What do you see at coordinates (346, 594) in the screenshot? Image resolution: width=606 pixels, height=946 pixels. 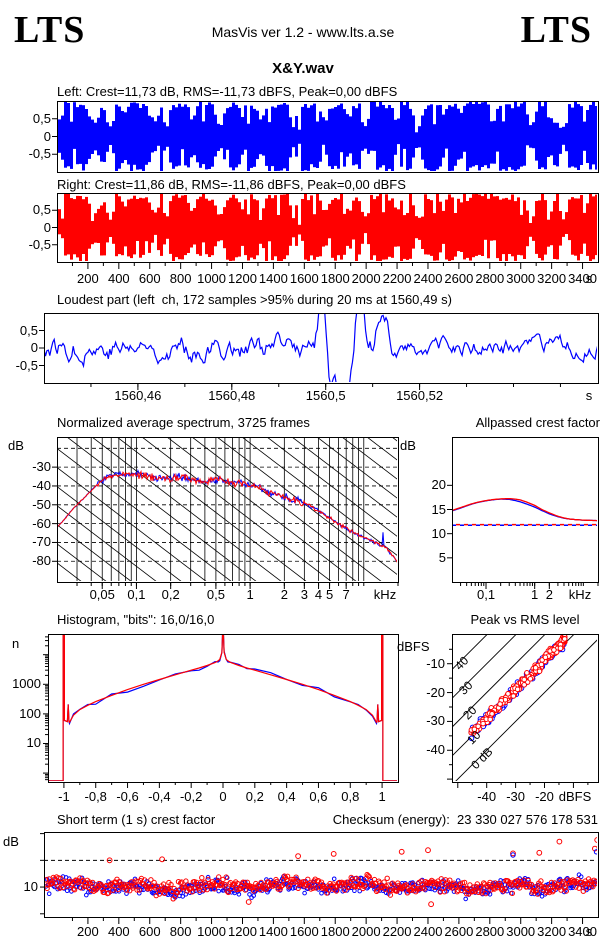 I see `x-tick-label: 7` at bounding box center [346, 594].